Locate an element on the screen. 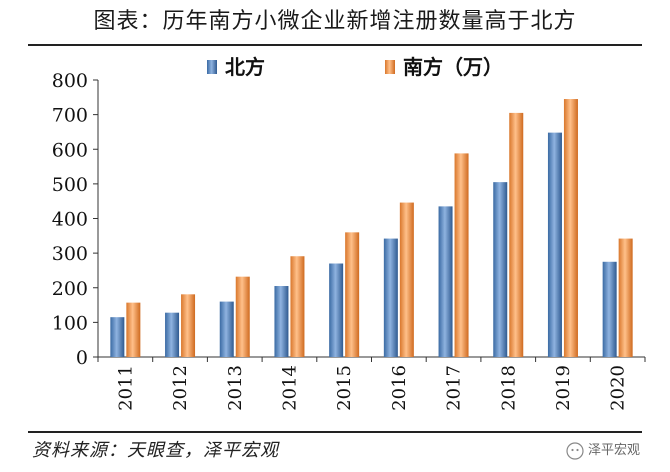  x-tick-label: 2014 is located at coordinates (289, 388).